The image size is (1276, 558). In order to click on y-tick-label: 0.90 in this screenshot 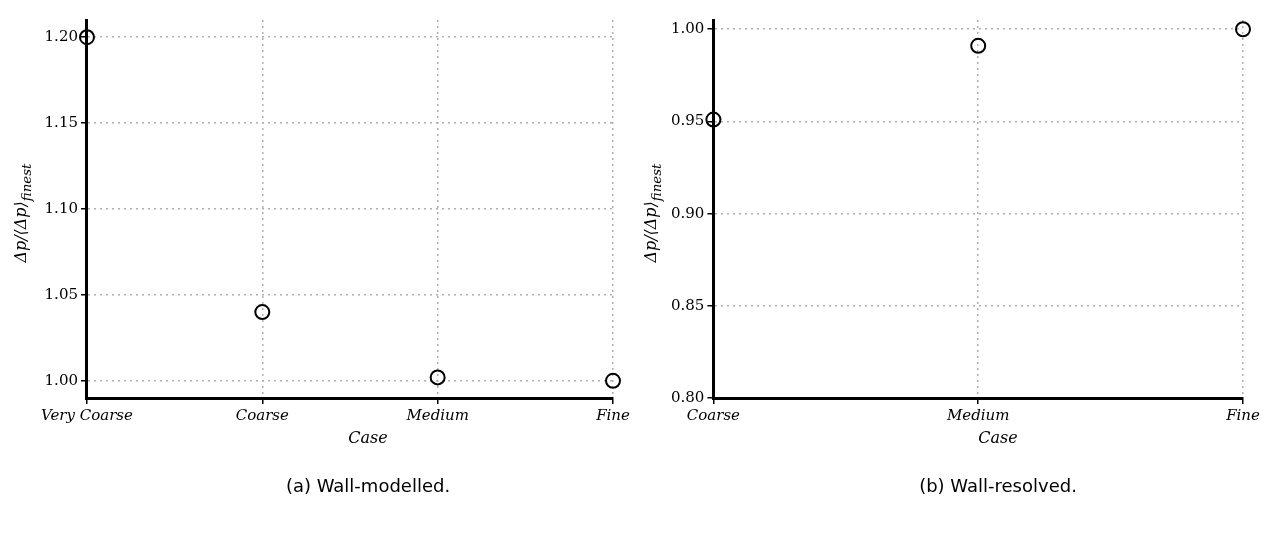, I will do `click(687, 212)`.